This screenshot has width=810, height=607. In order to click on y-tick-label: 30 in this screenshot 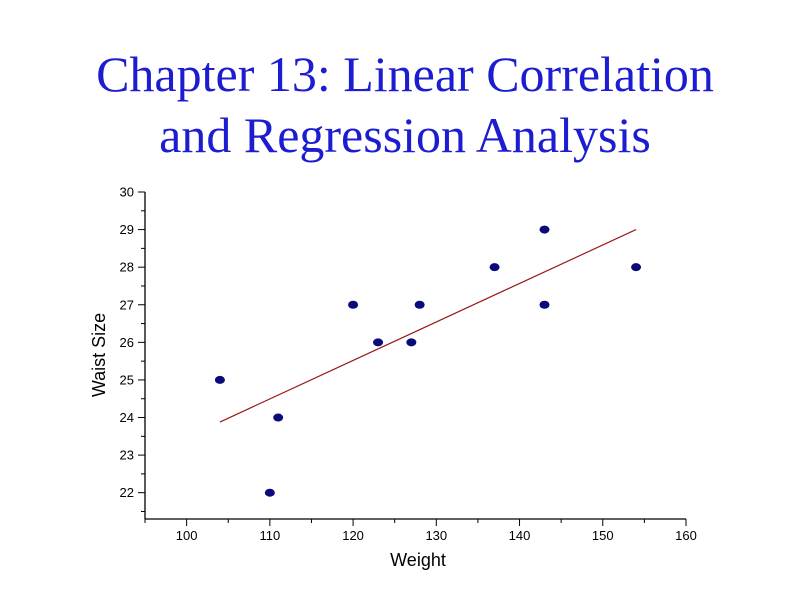, I will do `click(127, 192)`.